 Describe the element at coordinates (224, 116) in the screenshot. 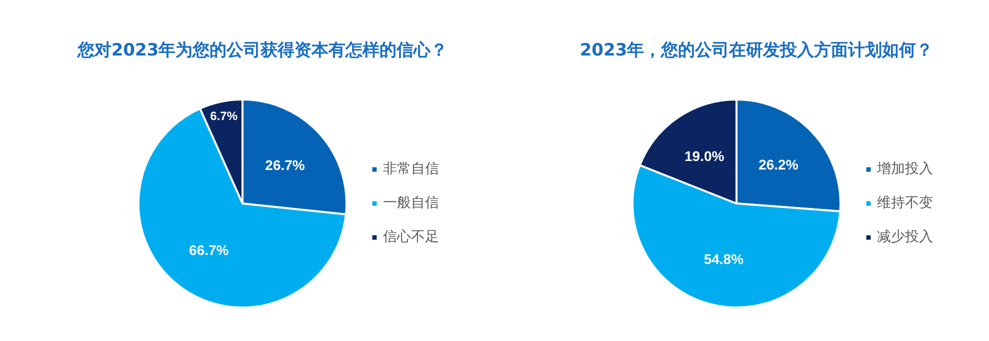

I see `data-label: 6.7%` at that location.